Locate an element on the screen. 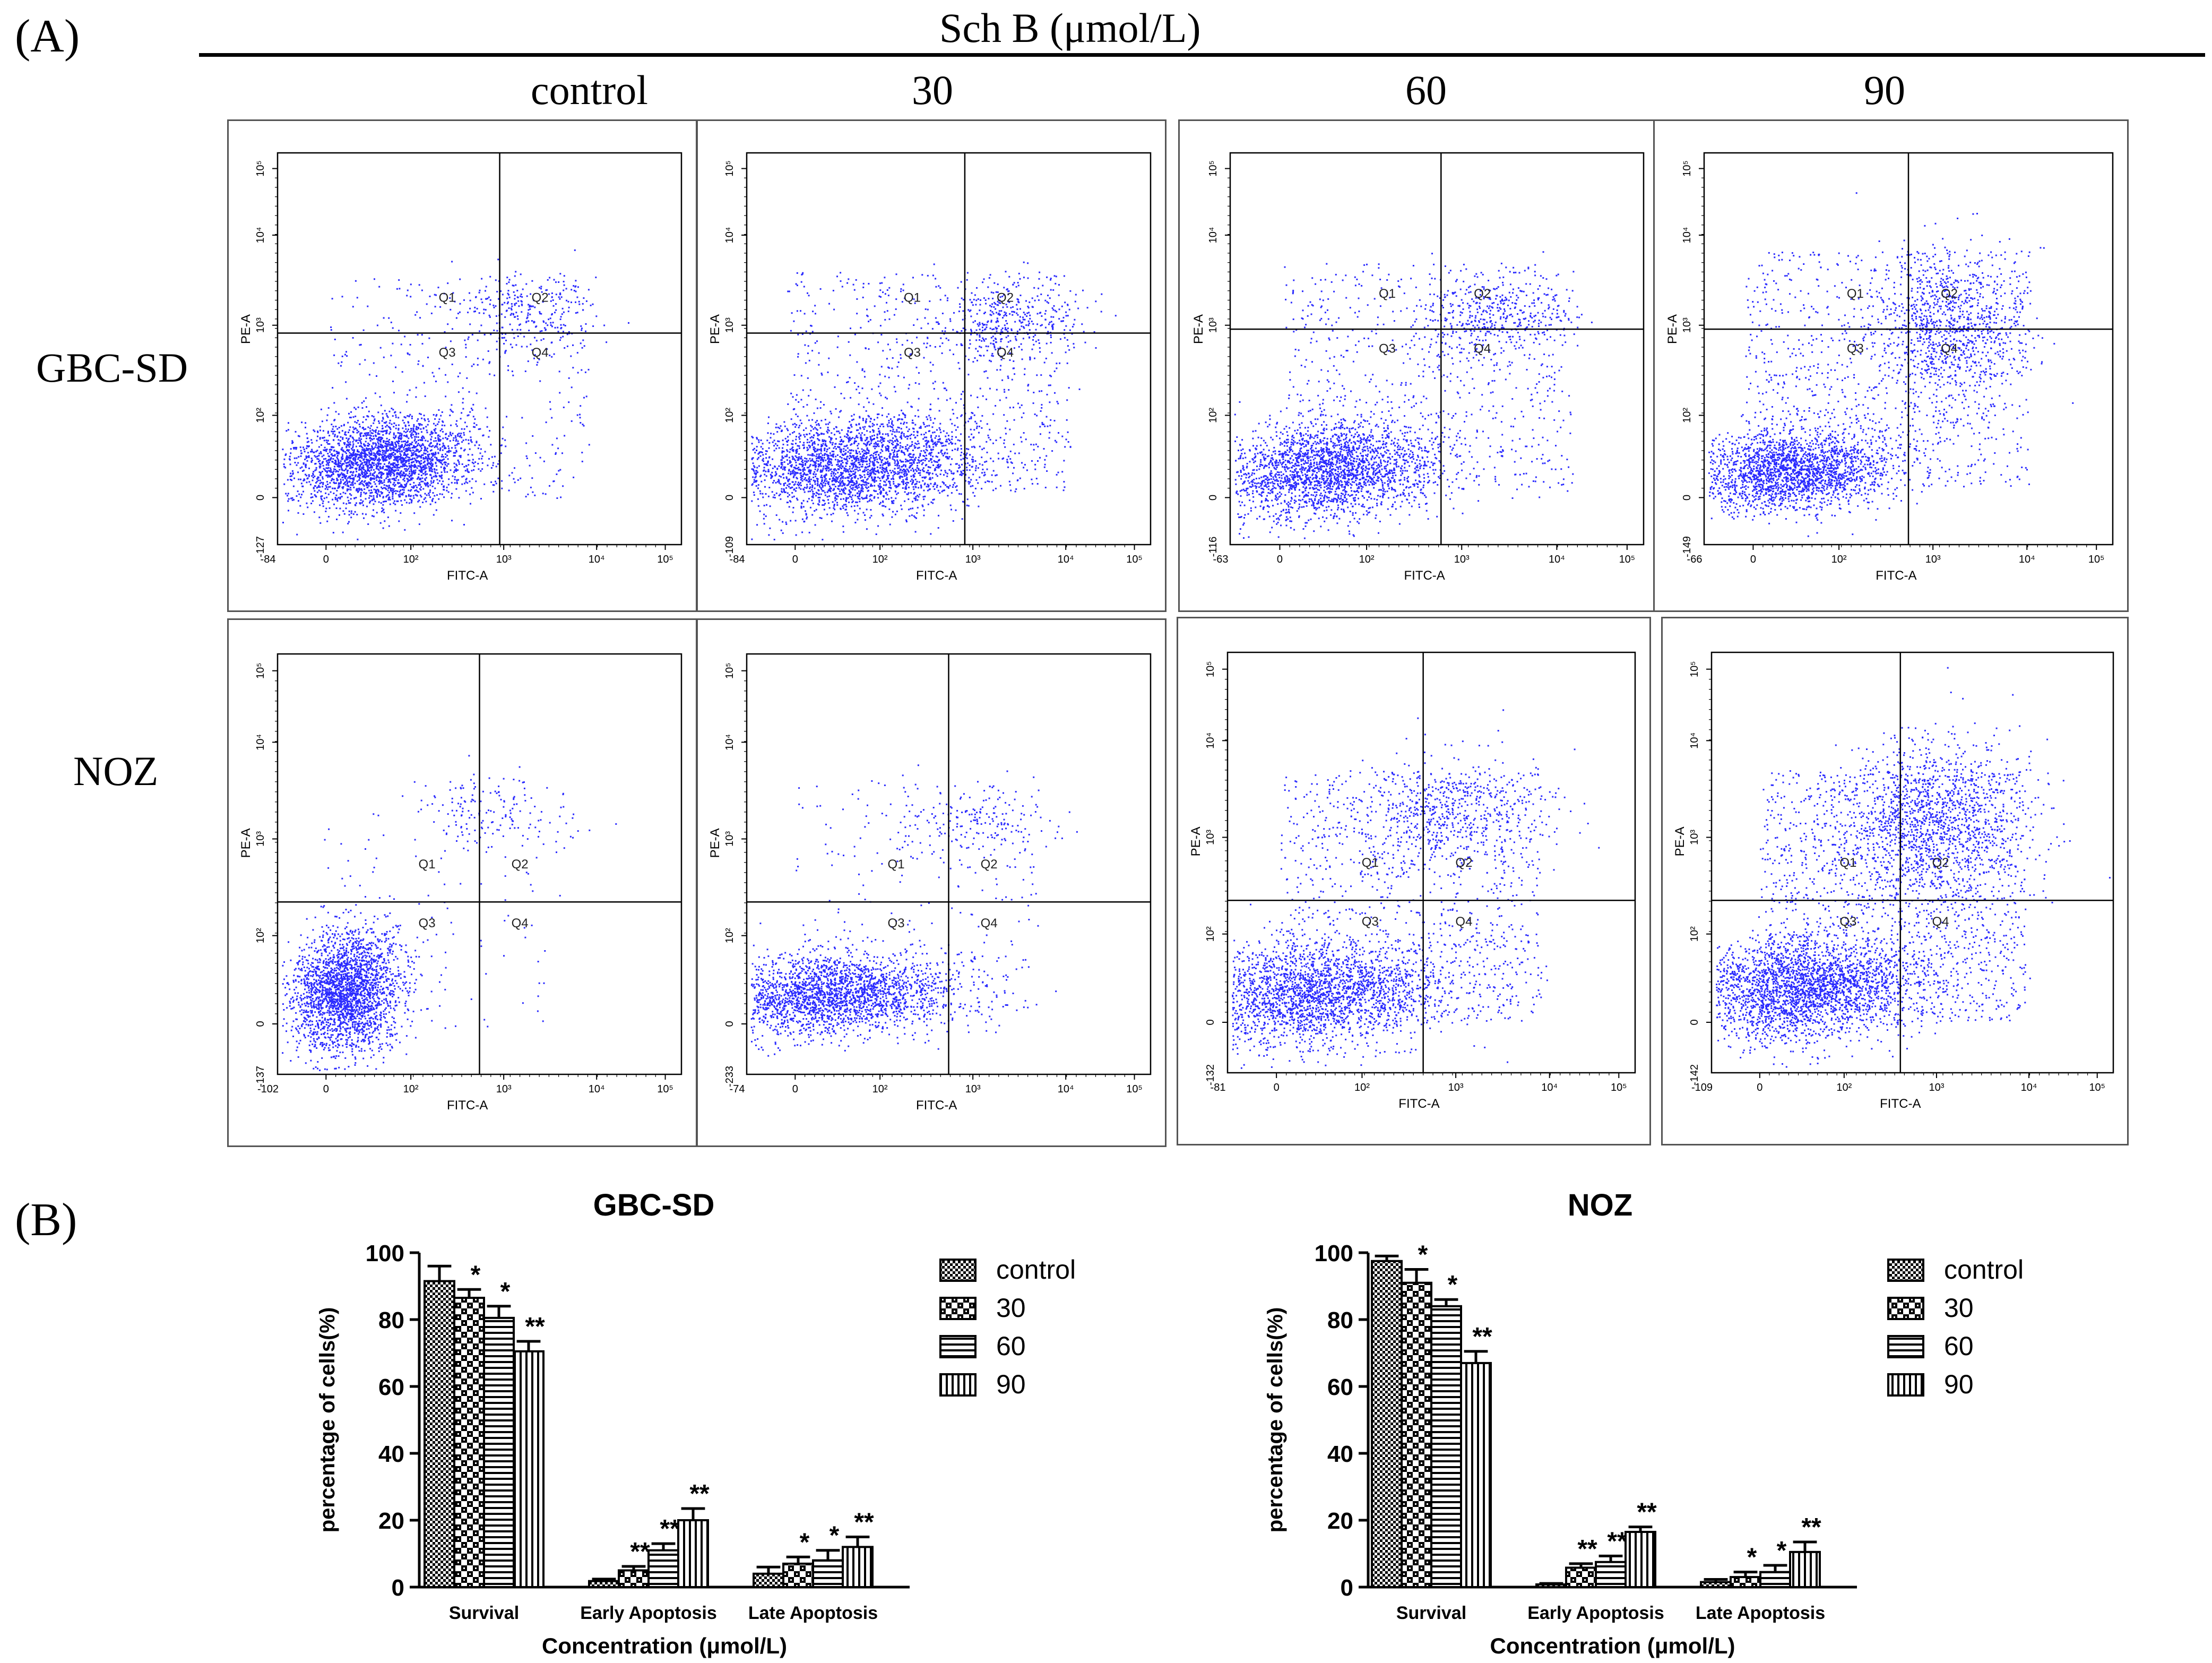 The width and height of the screenshot is (2212, 1663). x-category-label: Survival is located at coordinates (484, 1613).